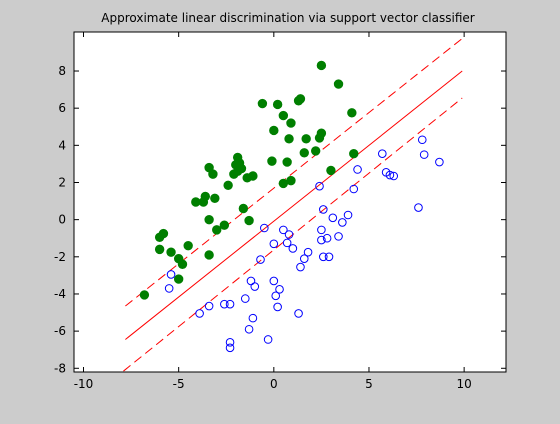 The image size is (560, 424). Describe the element at coordinates (62, 145) in the screenshot. I see `y-tick-label: 4` at that location.